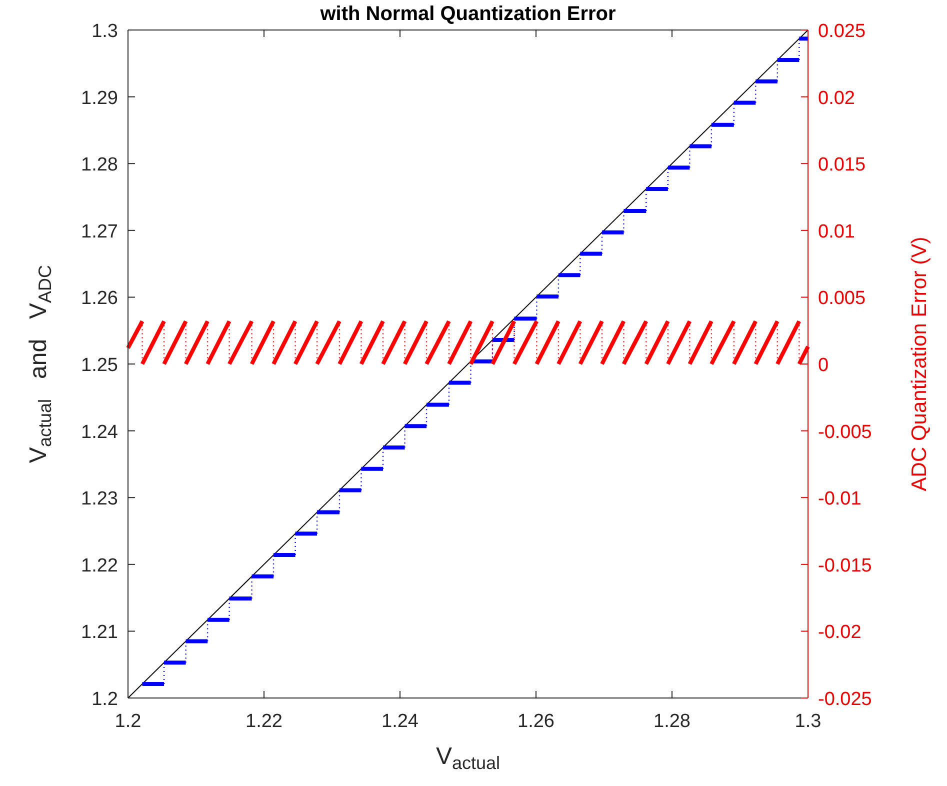 Image resolution: width=947 pixels, height=786 pixels. What do you see at coordinates (99, 165) in the screenshot?
I see `y-tick-label: 1.28` at bounding box center [99, 165].